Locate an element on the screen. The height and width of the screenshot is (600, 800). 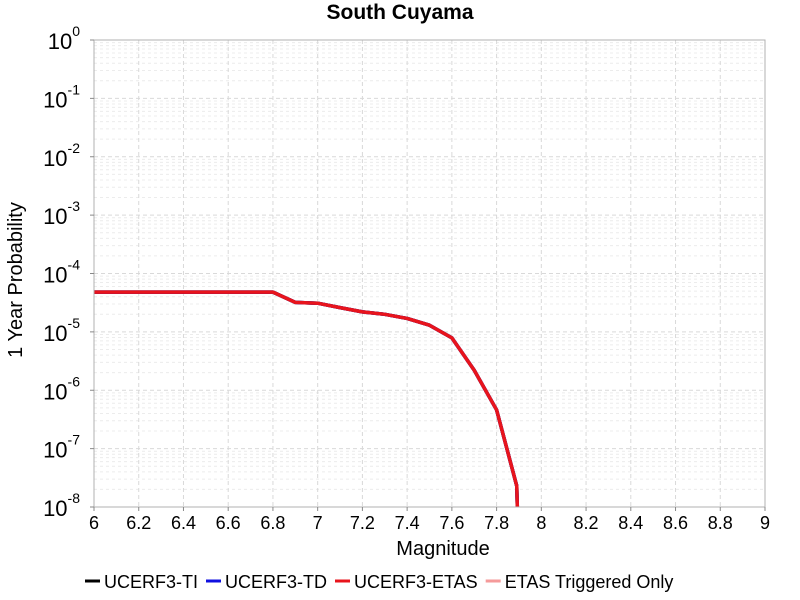
x-tick-label: 7.2 is located at coordinates (362, 523).